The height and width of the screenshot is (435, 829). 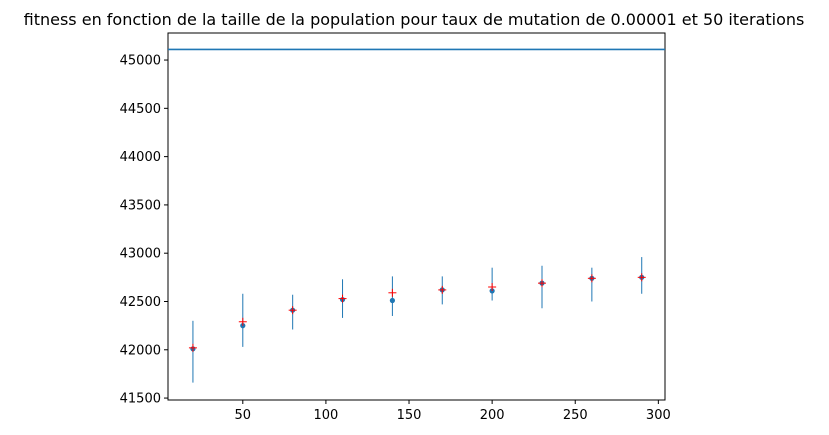 I want to click on data-point, so click(x=392, y=300).